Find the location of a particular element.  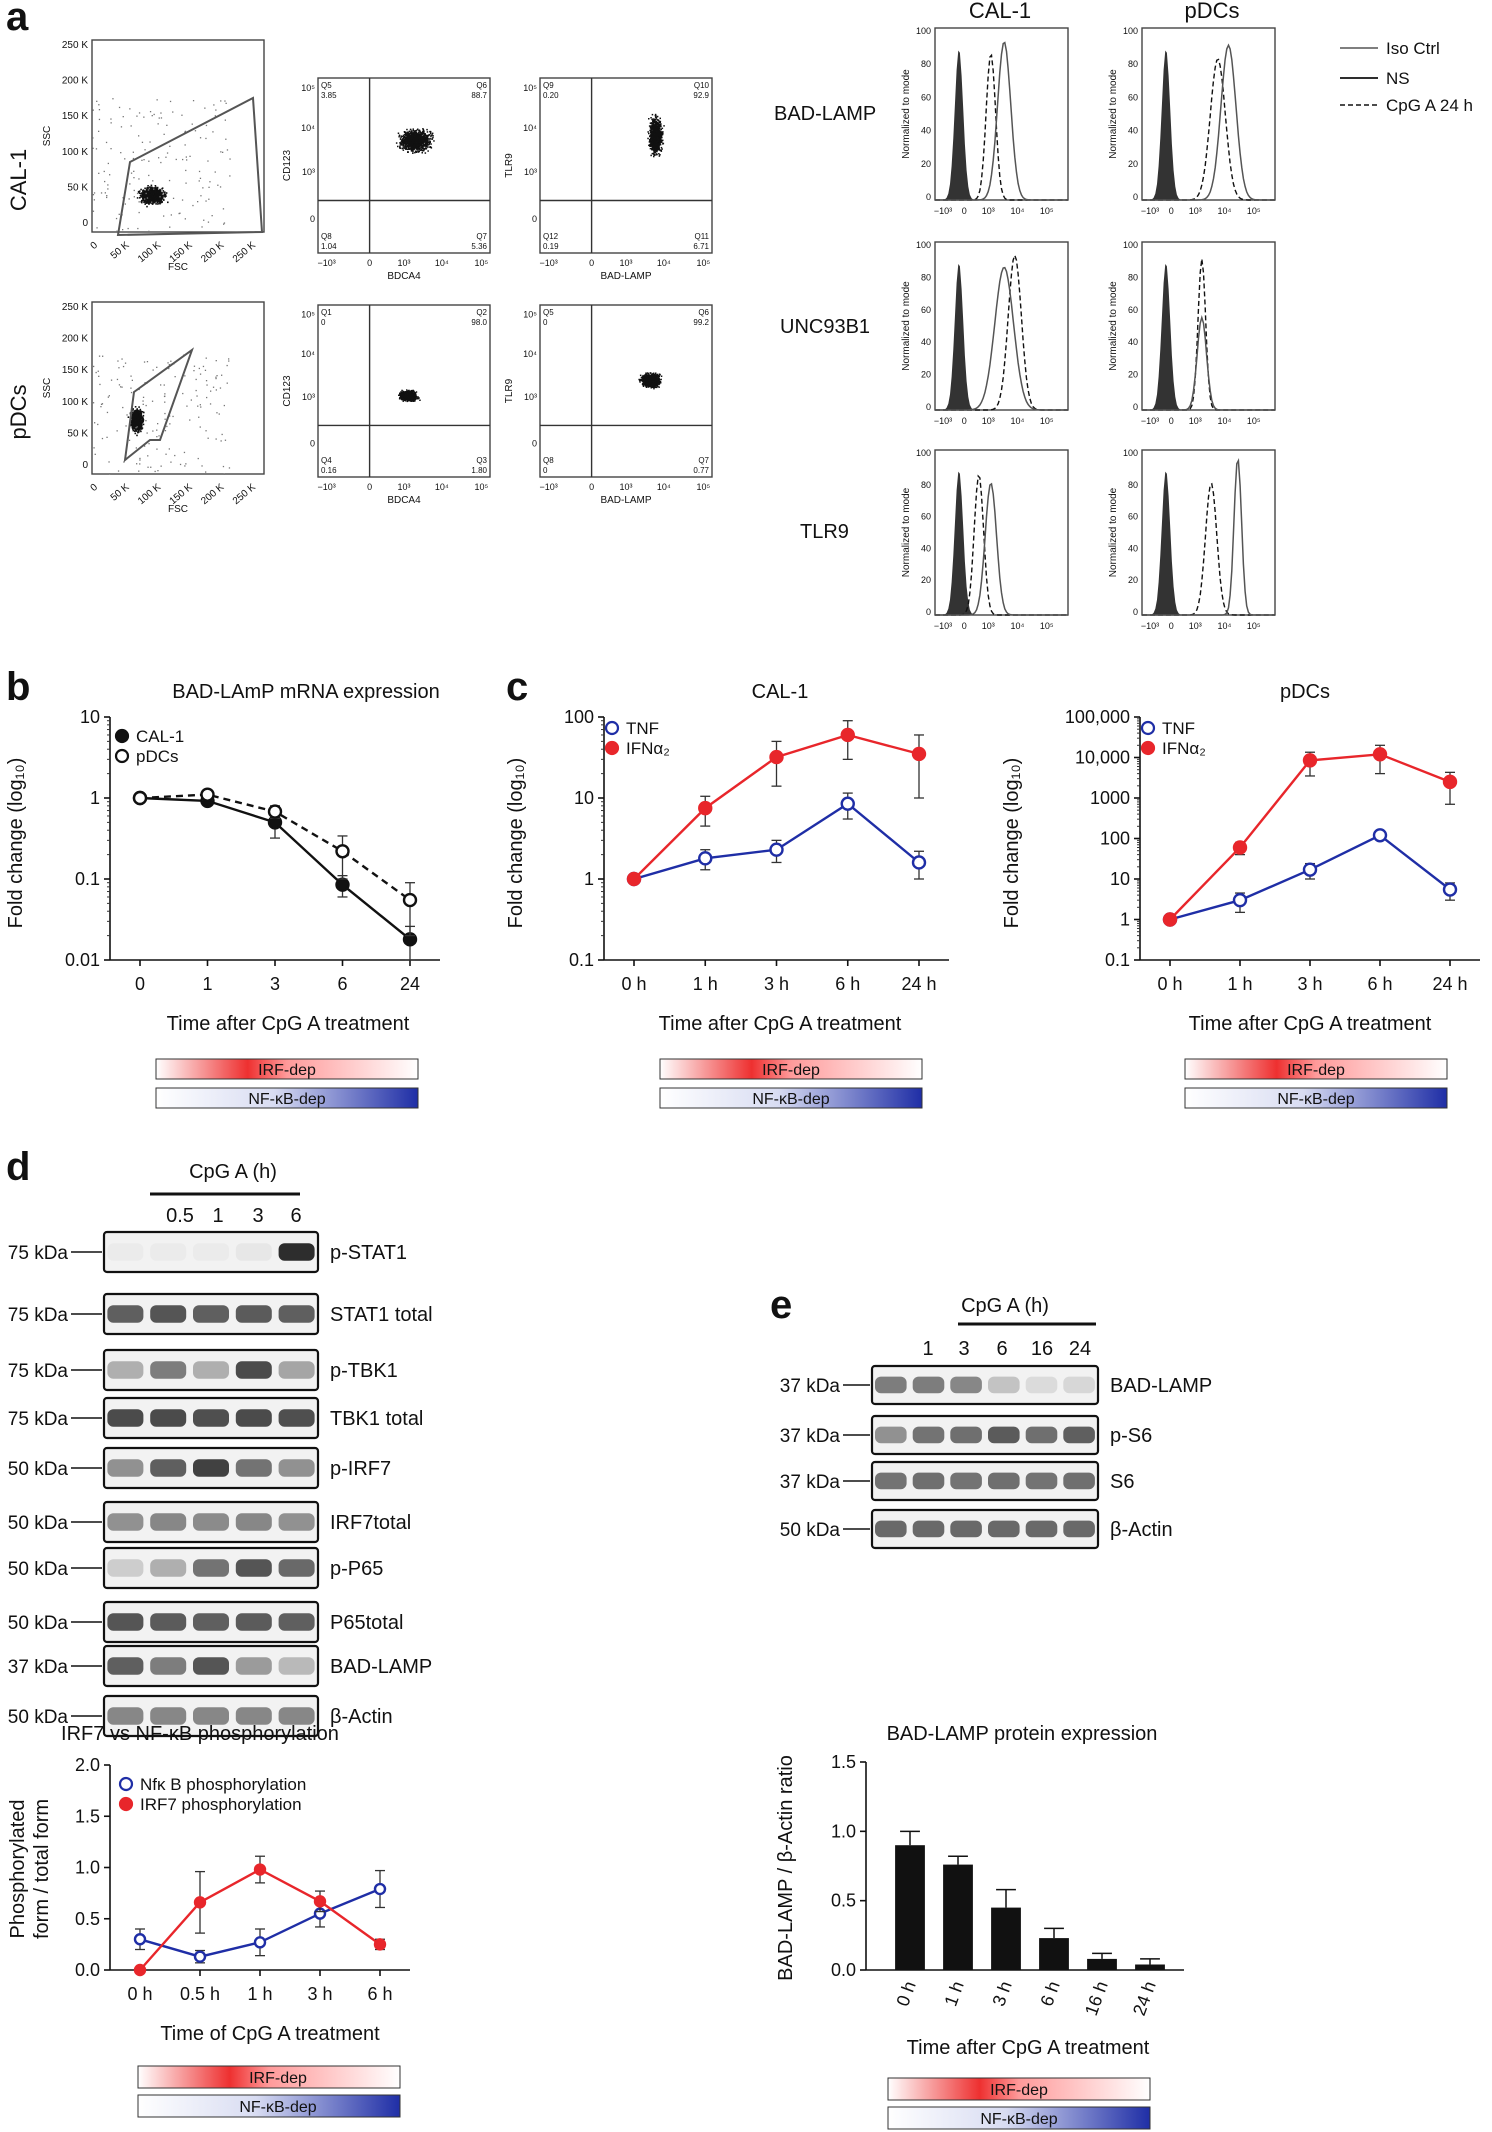

blot-frame is located at coordinates (985, 1435).